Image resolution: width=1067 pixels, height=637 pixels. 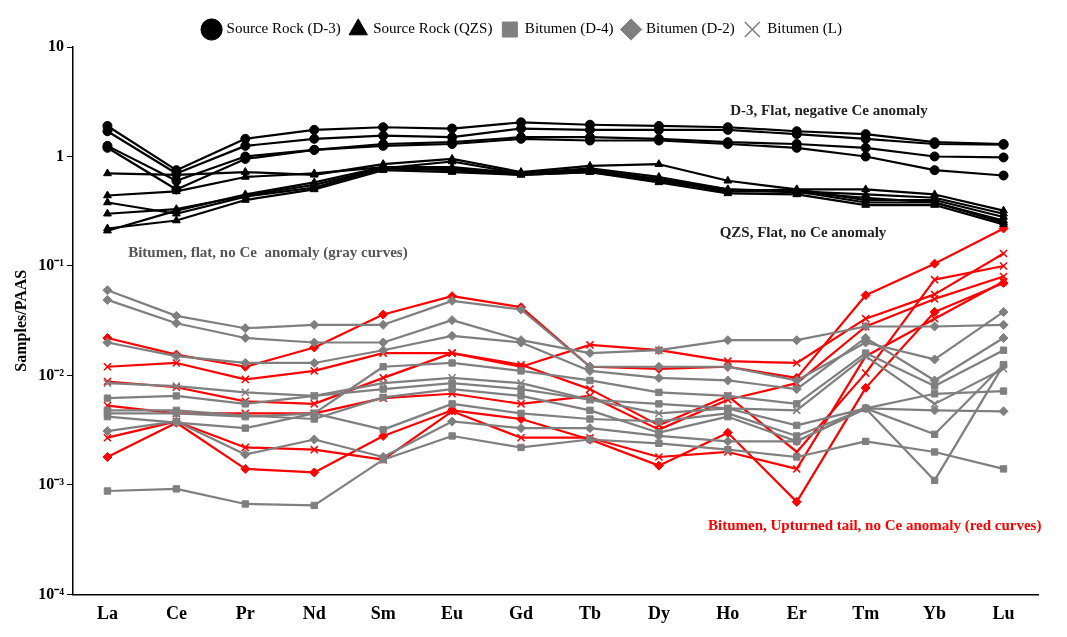 I want to click on annotation: QZS, Flat, no Ce anomaly, so click(x=803, y=231).